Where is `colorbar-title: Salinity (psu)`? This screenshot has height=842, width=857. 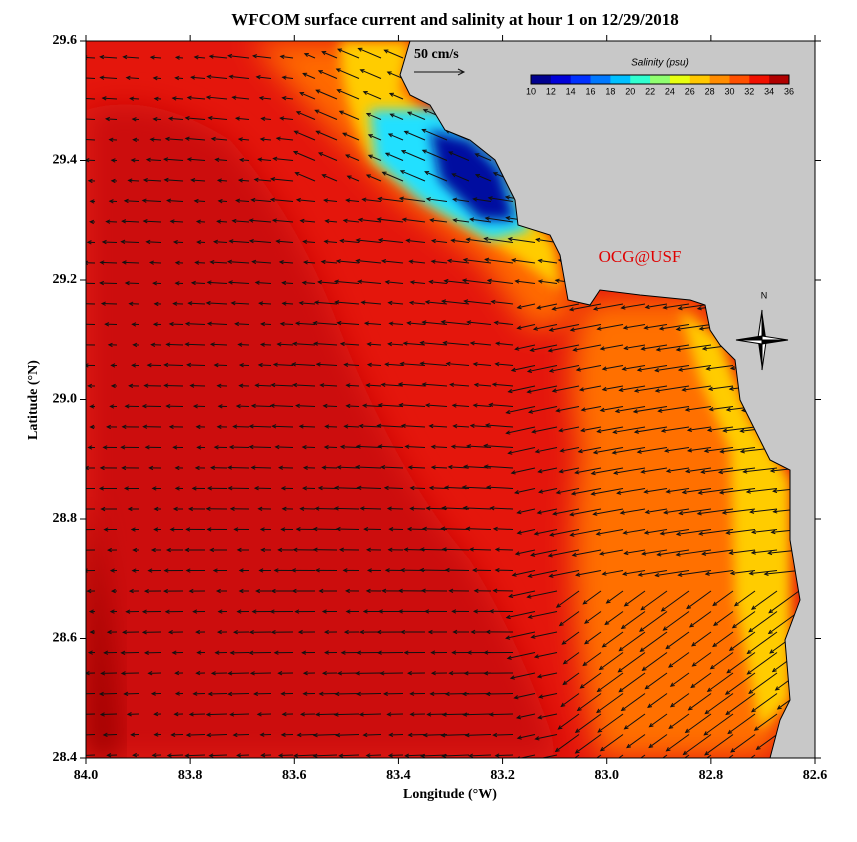
colorbar-title: Salinity (psu) is located at coordinates (660, 63).